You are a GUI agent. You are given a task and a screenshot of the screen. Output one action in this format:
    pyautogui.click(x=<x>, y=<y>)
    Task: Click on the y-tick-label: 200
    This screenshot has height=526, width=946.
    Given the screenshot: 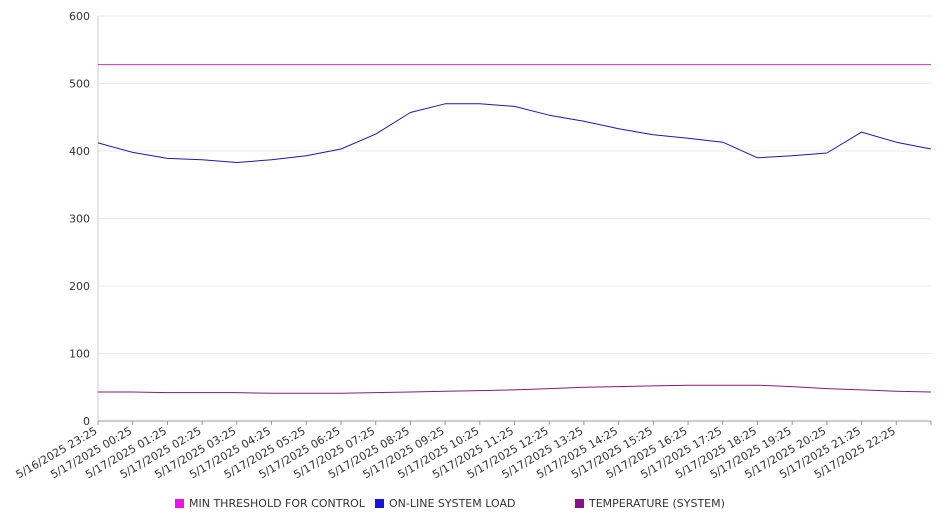 What is the action you would take?
    pyautogui.click(x=79, y=286)
    